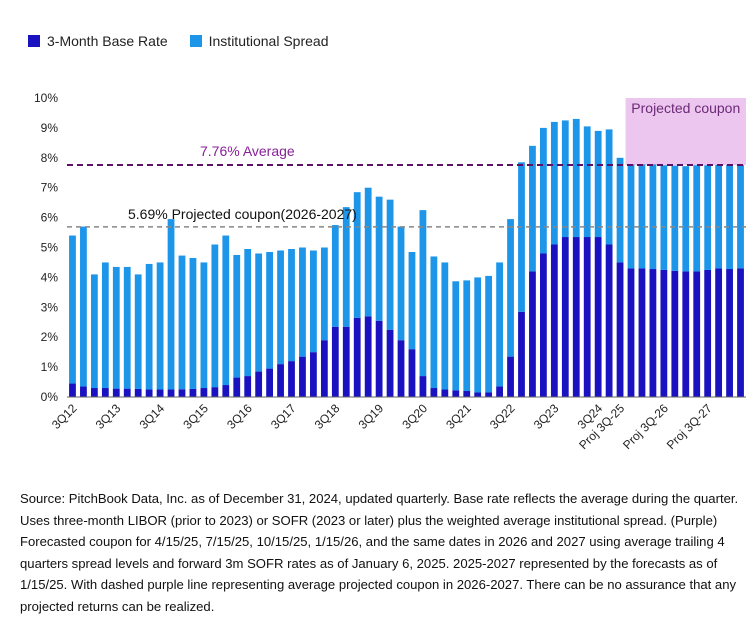 The image size is (754, 643). Describe the element at coordinates (50, 337) in the screenshot. I see `y-tick-label: 2%` at that location.